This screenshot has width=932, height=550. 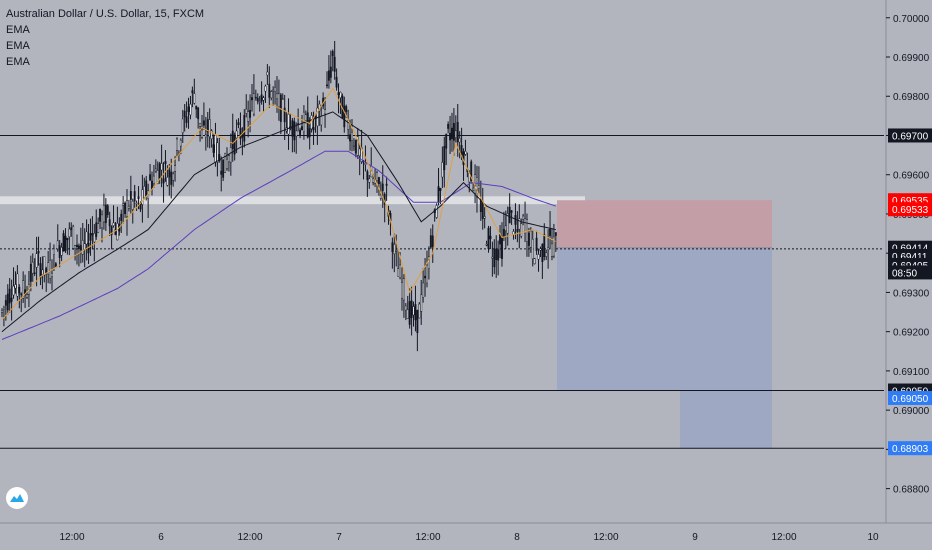 I want to click on price-badge-label: 0.69700, so click(x=910, y=136).